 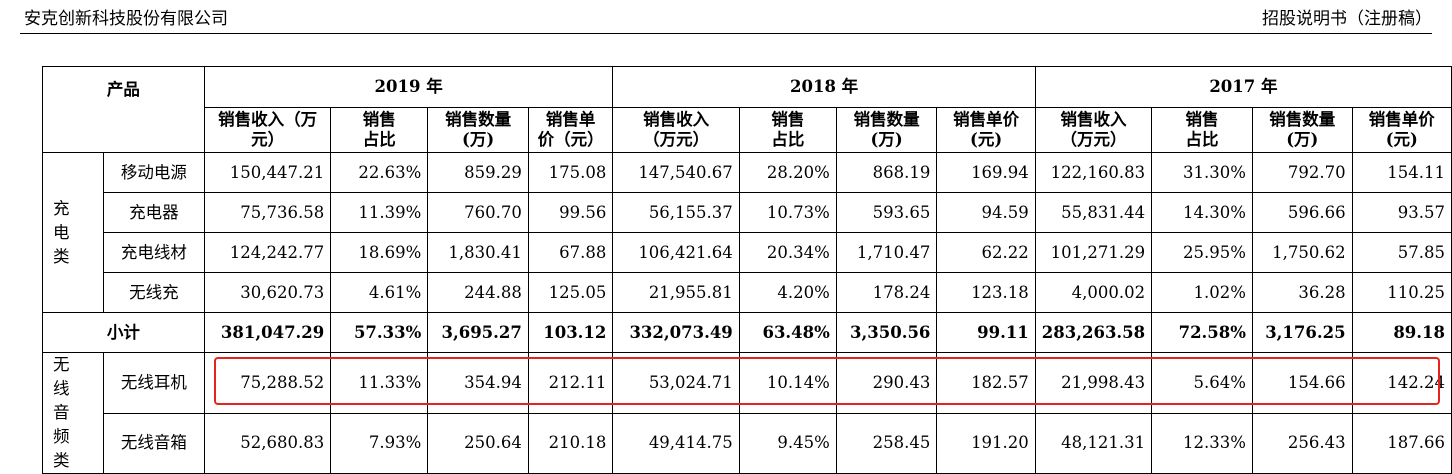 What do you see at coordinates (154, 443) in the screenshot?
I see `product-name: 无线音箱` at bounding box center [154, 443].